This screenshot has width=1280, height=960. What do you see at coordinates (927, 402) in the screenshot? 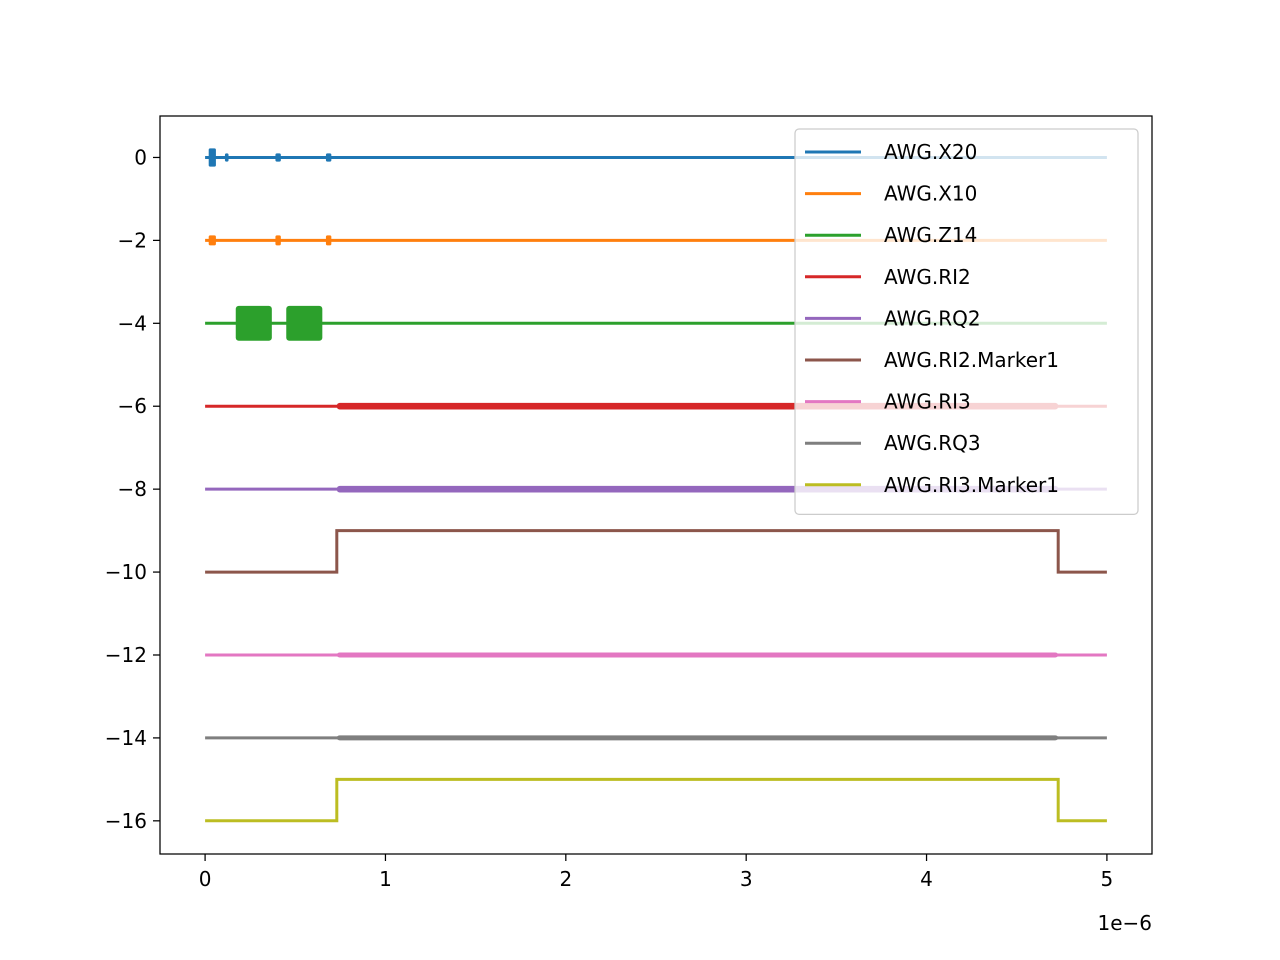
I see `legend-label: AWG.RI3` at bounding box center [927, 402].